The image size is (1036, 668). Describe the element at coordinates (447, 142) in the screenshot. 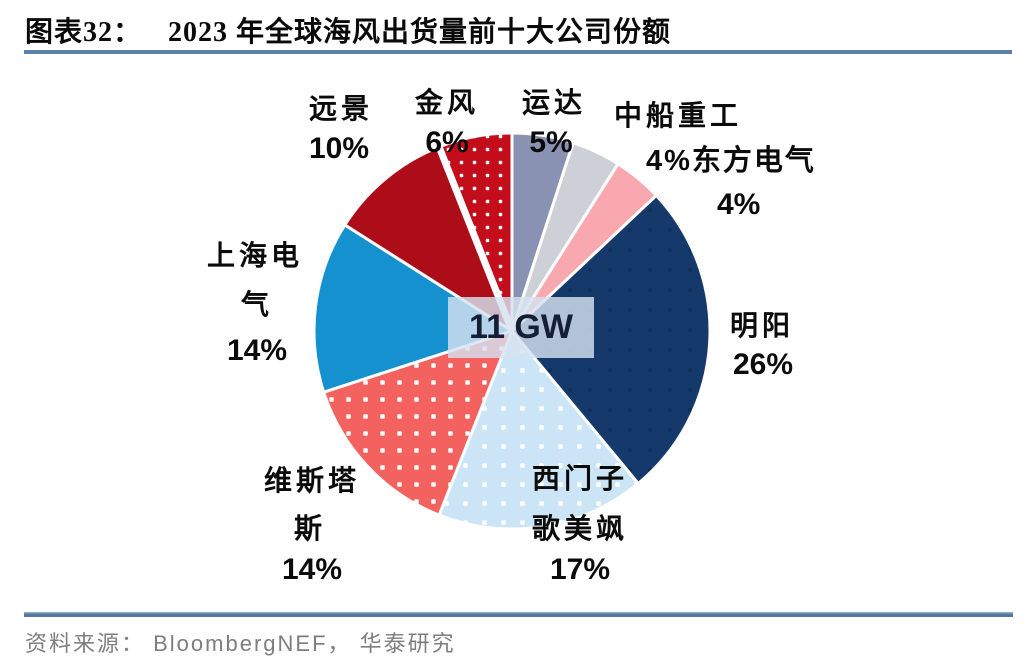

I see `slice-label-goldwind-pct: 6%` at that location.